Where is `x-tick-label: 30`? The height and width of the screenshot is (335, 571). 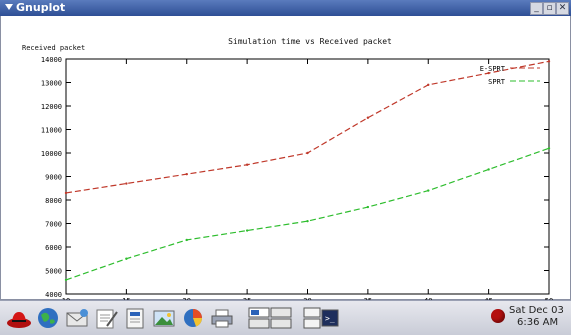 x-tick-label: 30 is located at coordinates (307, 298).